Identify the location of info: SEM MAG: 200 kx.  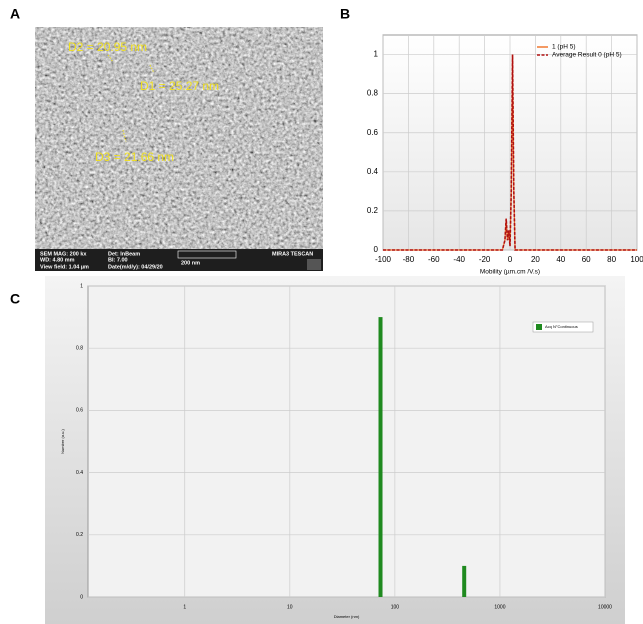
(63, 254).